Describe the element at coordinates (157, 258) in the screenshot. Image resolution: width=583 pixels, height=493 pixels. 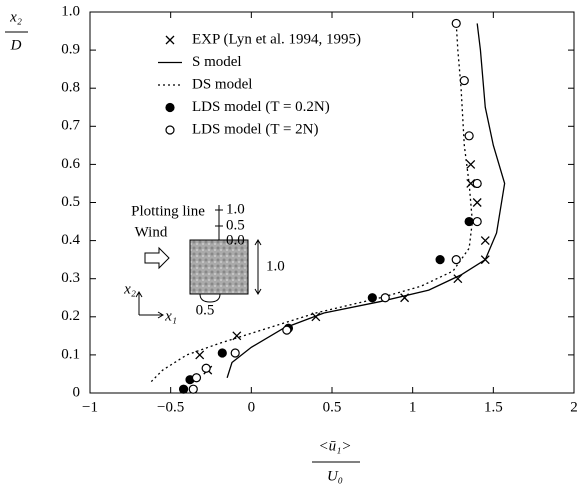
I see `wind-arrow` at that location.